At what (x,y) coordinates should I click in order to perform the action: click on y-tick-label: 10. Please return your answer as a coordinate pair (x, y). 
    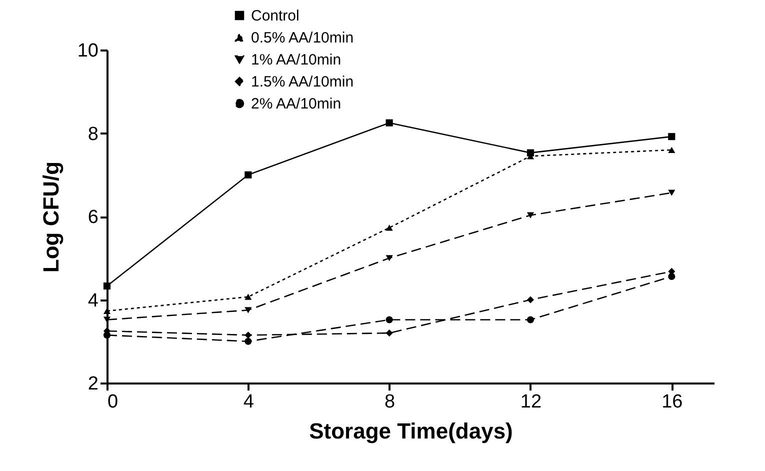
    Looking at the image, I should click on (87, 51).